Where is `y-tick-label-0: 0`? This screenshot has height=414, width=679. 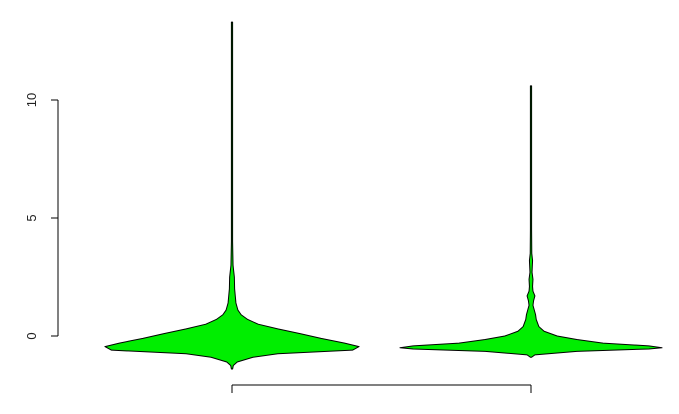
y-tick-label-0: 0 is located at coordinates (31, 335).